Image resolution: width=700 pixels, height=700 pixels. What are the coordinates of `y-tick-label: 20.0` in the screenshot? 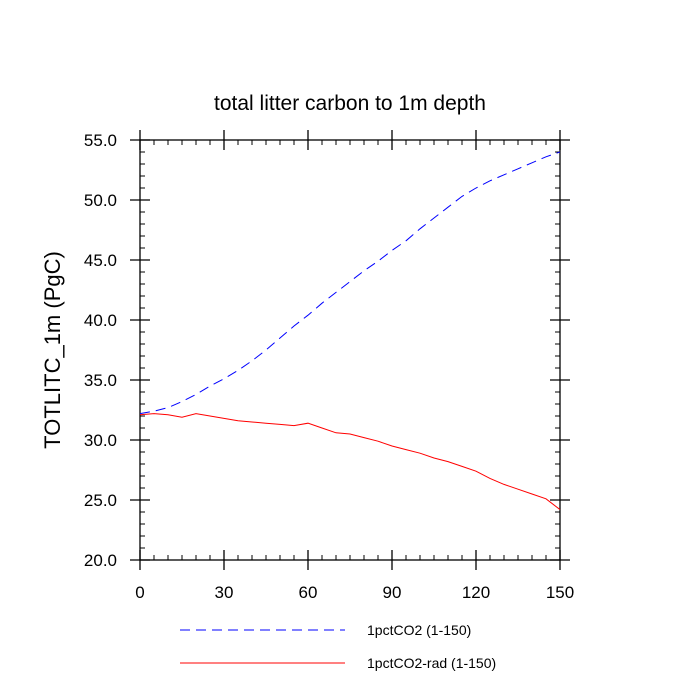 It's located at (100, 560).